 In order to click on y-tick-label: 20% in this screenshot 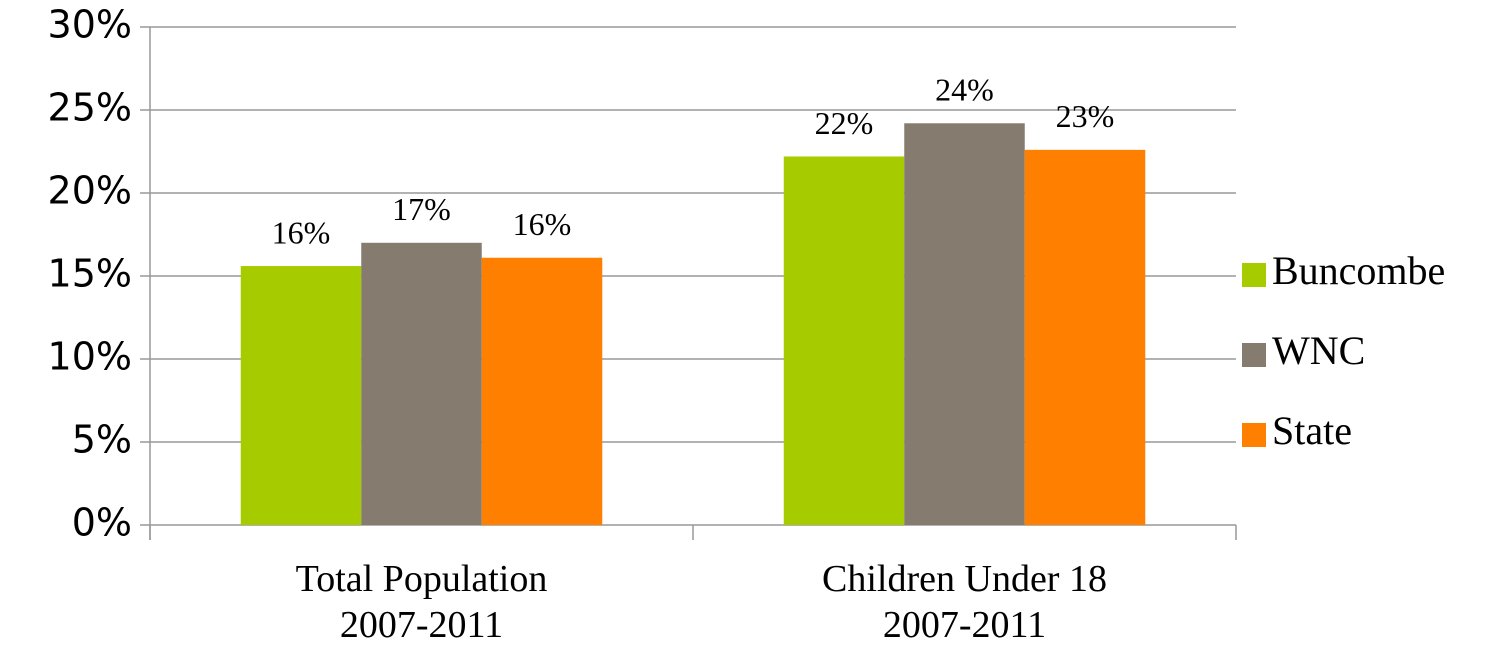, I will do `click(90, 191)`.